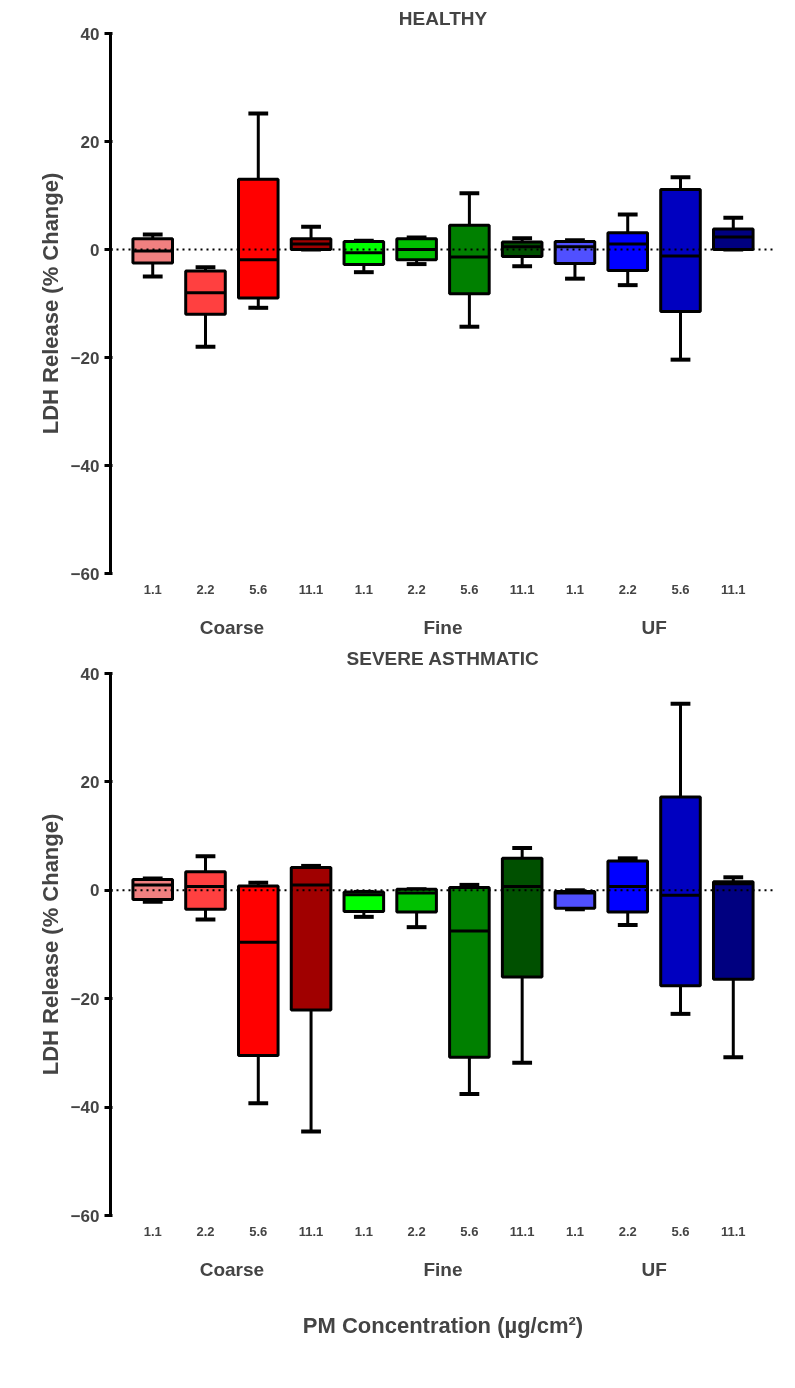  What do you see at coordinates (442, 658) in the screenshot?
I see `chart-title: SEVERE ASTHMATIC` at bounding box center [442, 658].